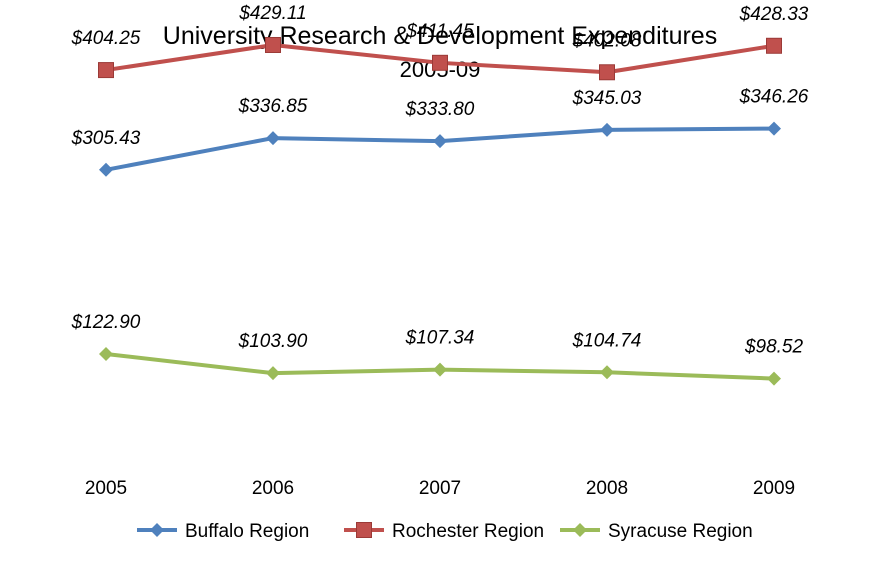  Describe the element at coordinates (680, 531) in the screenshot. I see `legend-label: Syracuse Region` at that location.